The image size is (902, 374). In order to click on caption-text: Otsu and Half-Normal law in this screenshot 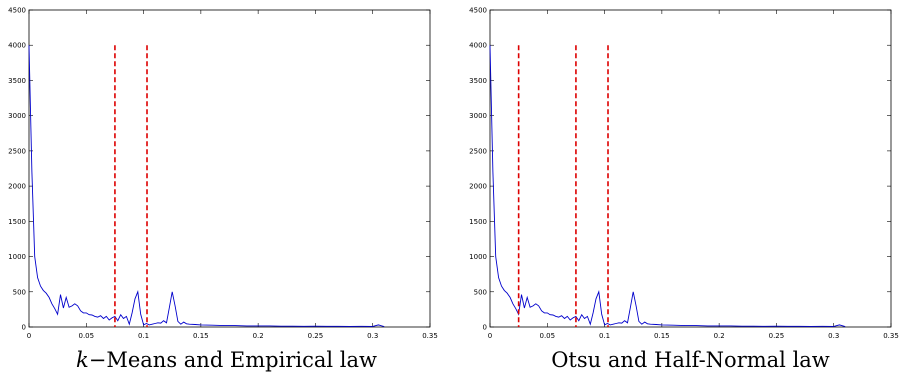, I will do `click(690, 360)`.